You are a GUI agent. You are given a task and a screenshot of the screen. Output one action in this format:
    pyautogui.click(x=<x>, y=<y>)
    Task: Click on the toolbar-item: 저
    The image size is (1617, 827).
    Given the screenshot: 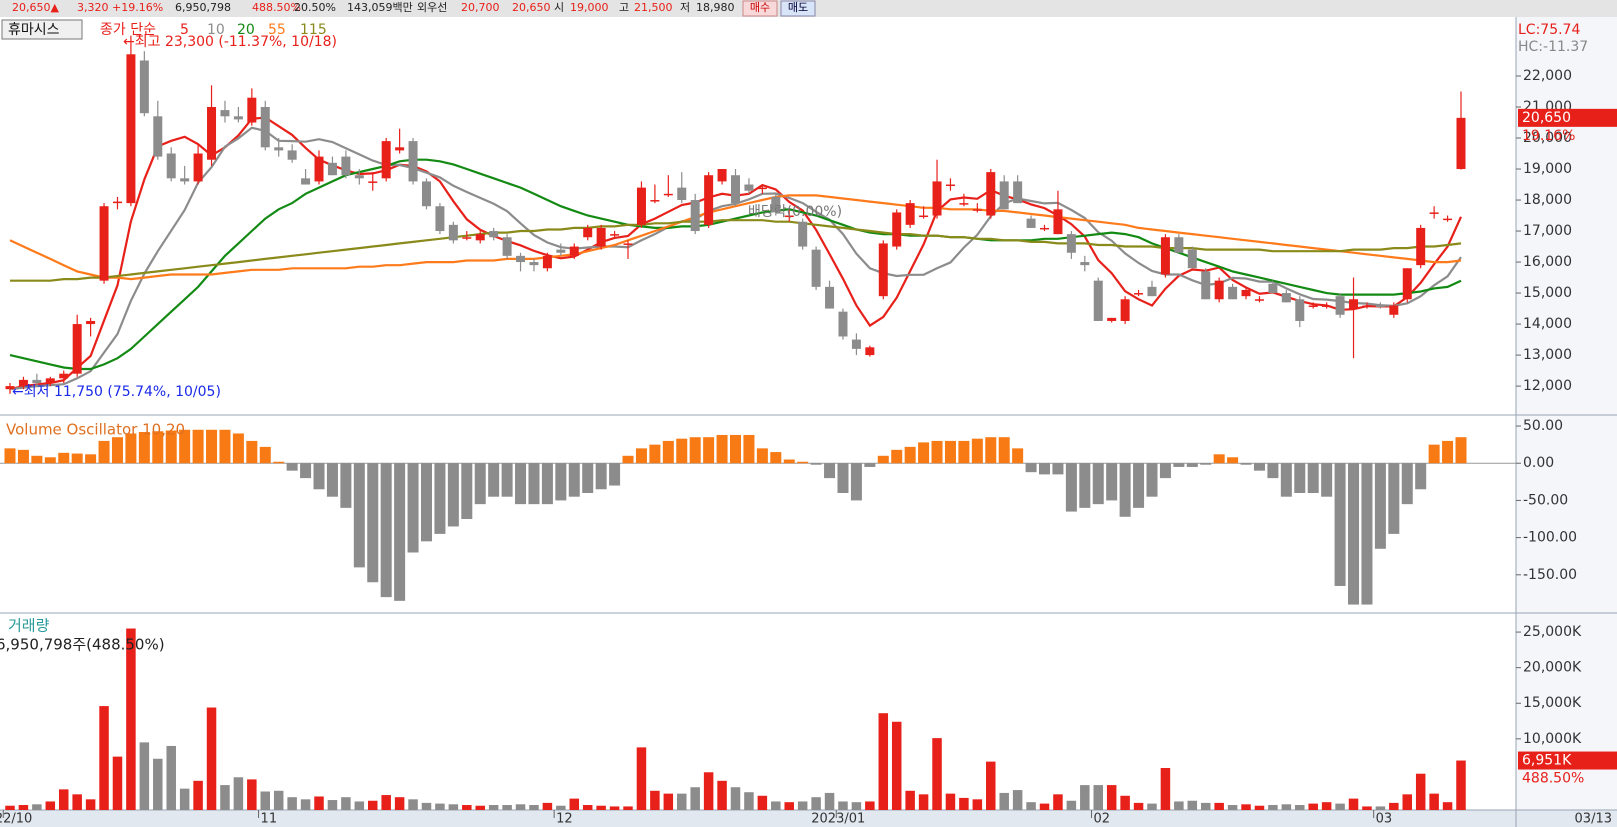 What is the action you would take?
    pyautogui.click(x=685, y=7)
    